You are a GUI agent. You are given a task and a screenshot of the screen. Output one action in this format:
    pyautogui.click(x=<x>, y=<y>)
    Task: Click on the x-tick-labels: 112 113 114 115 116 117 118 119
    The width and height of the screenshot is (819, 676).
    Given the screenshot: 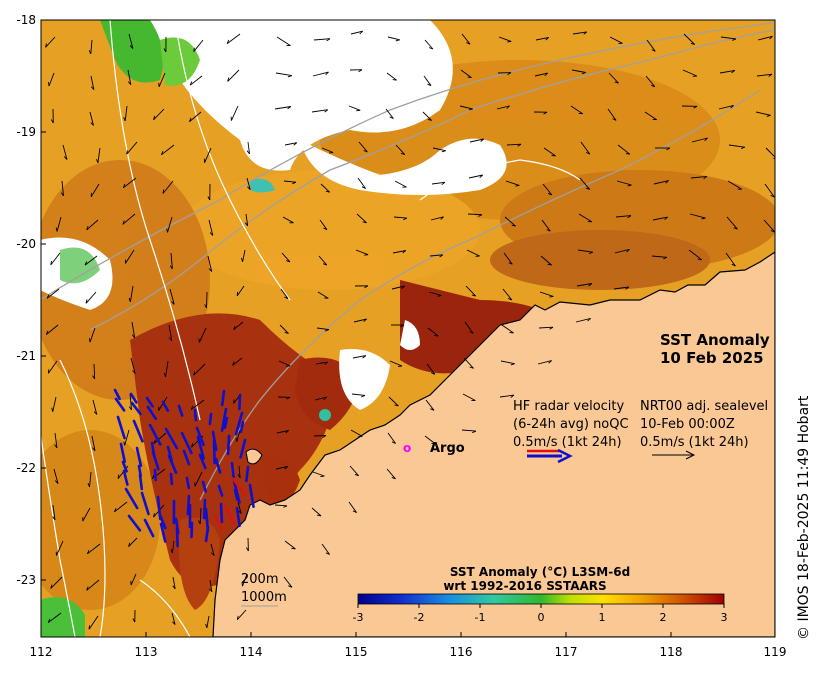 What is the action you would take?
    pyautogui.click(x=408, y=652)
    